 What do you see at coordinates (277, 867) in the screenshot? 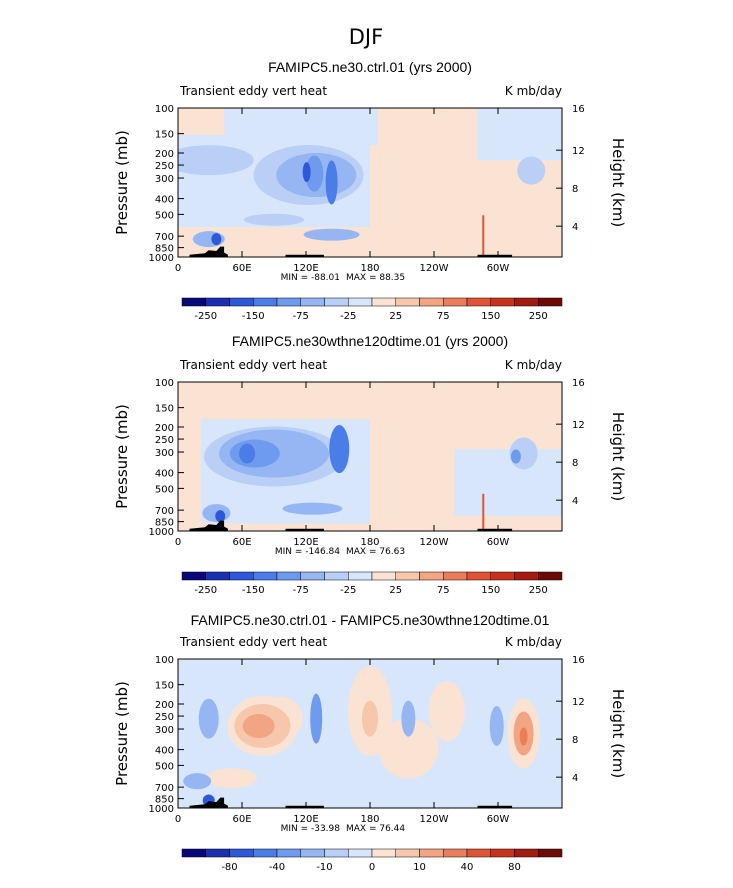
I see `colorbar-label: -40` at bounding box center [277, 867].